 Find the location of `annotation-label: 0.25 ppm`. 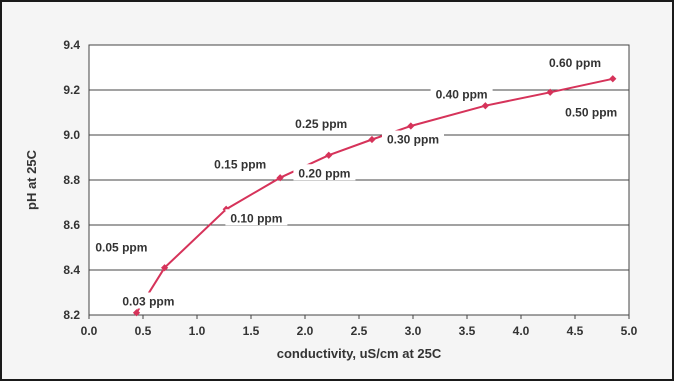

annotation-label: 0.25 ppm is located at coordinates (321, 124).